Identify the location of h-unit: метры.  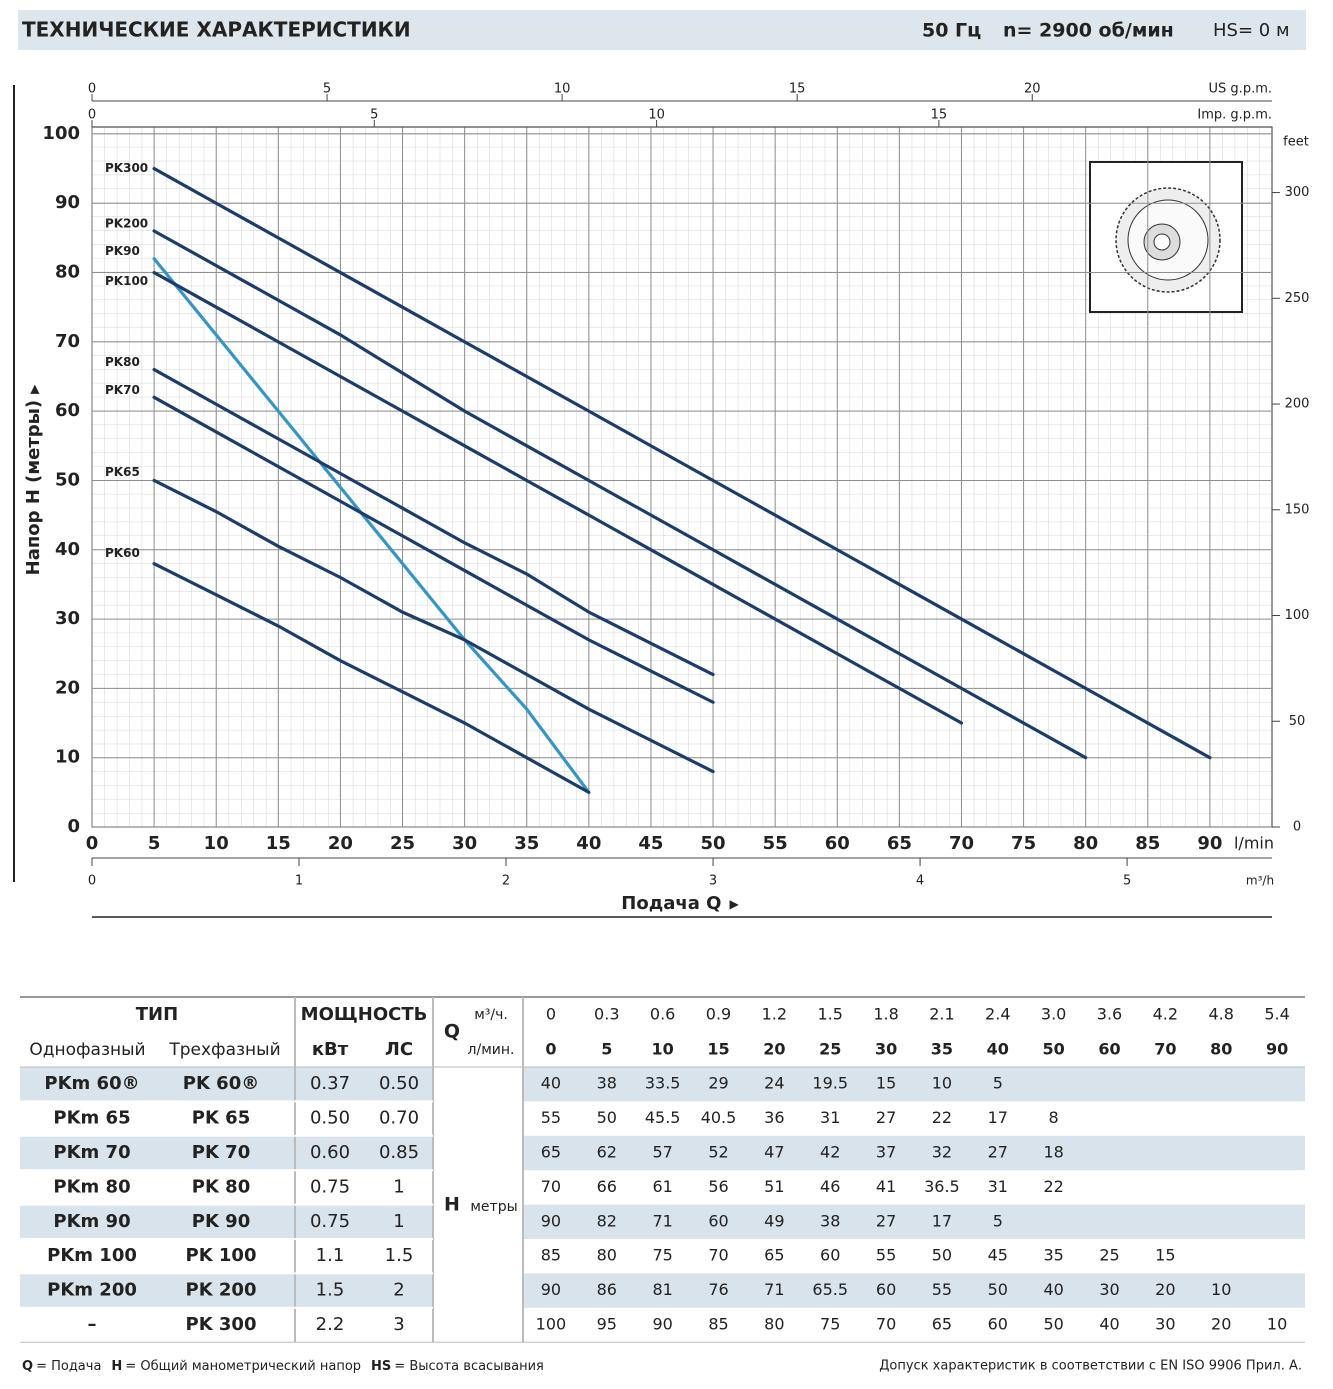
(493, 1207).